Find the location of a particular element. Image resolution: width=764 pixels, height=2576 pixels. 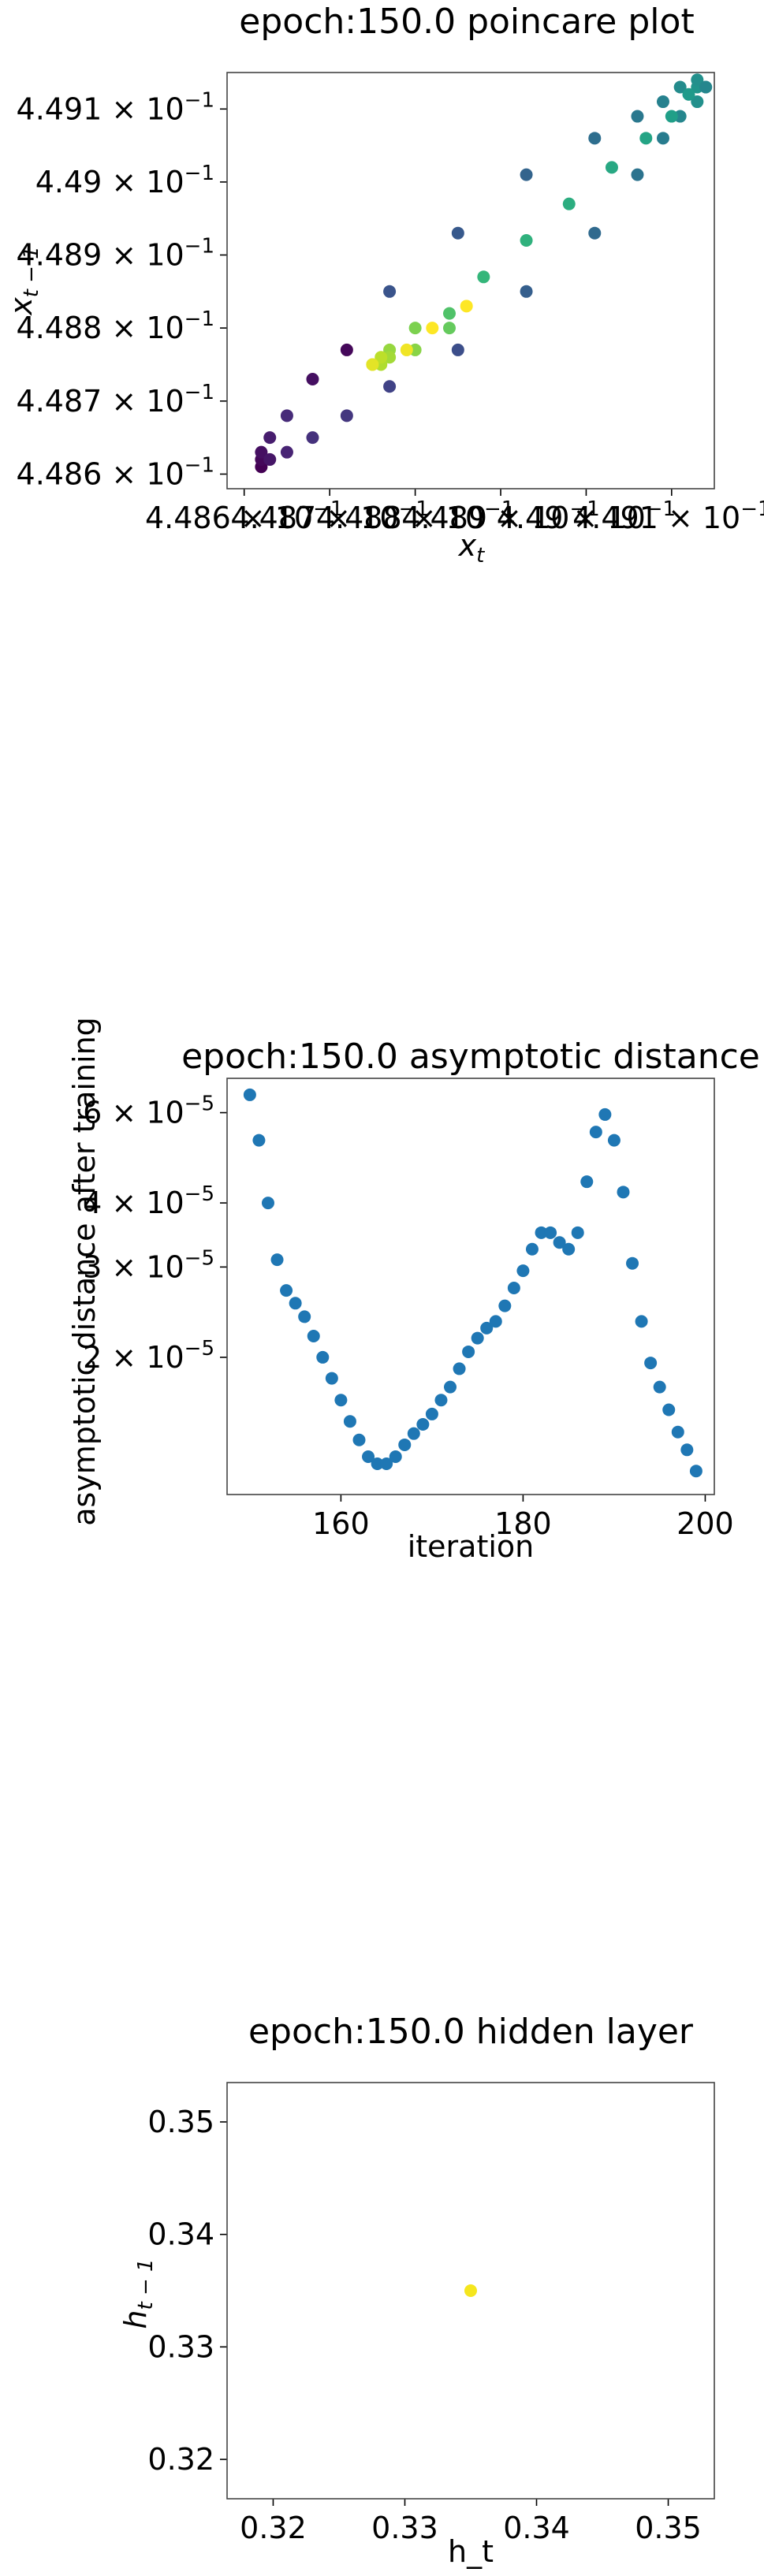

x-tick-label: 4.488 × 10⁻¹ is located at coordinates (415, 516).